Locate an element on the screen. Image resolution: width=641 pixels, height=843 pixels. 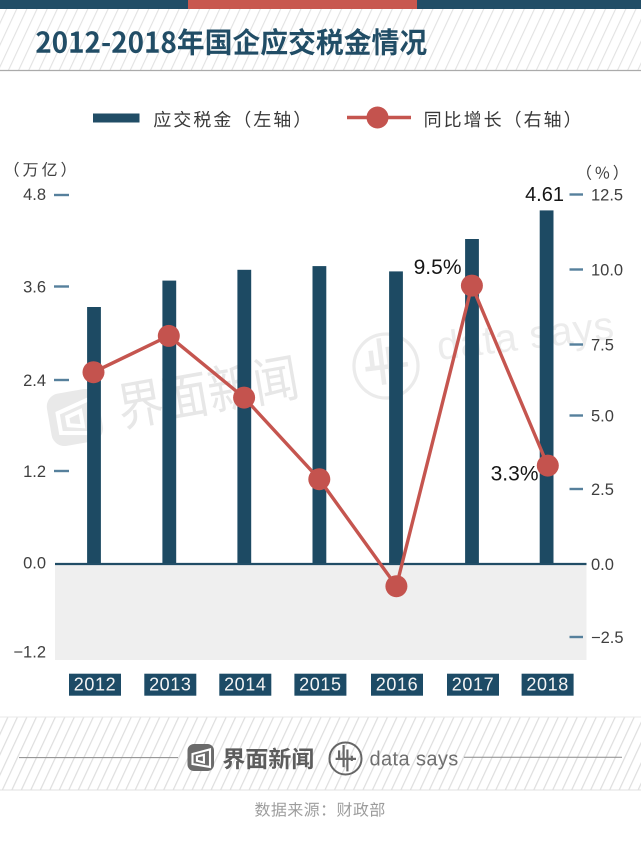
svg-text: −2.5 is located at coordinates (607, 638).